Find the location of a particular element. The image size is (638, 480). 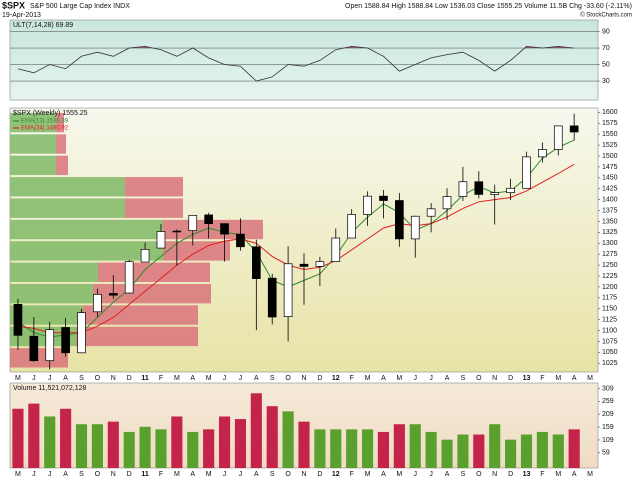

x-tick-label: 12 is located at coordinates (336, 474).